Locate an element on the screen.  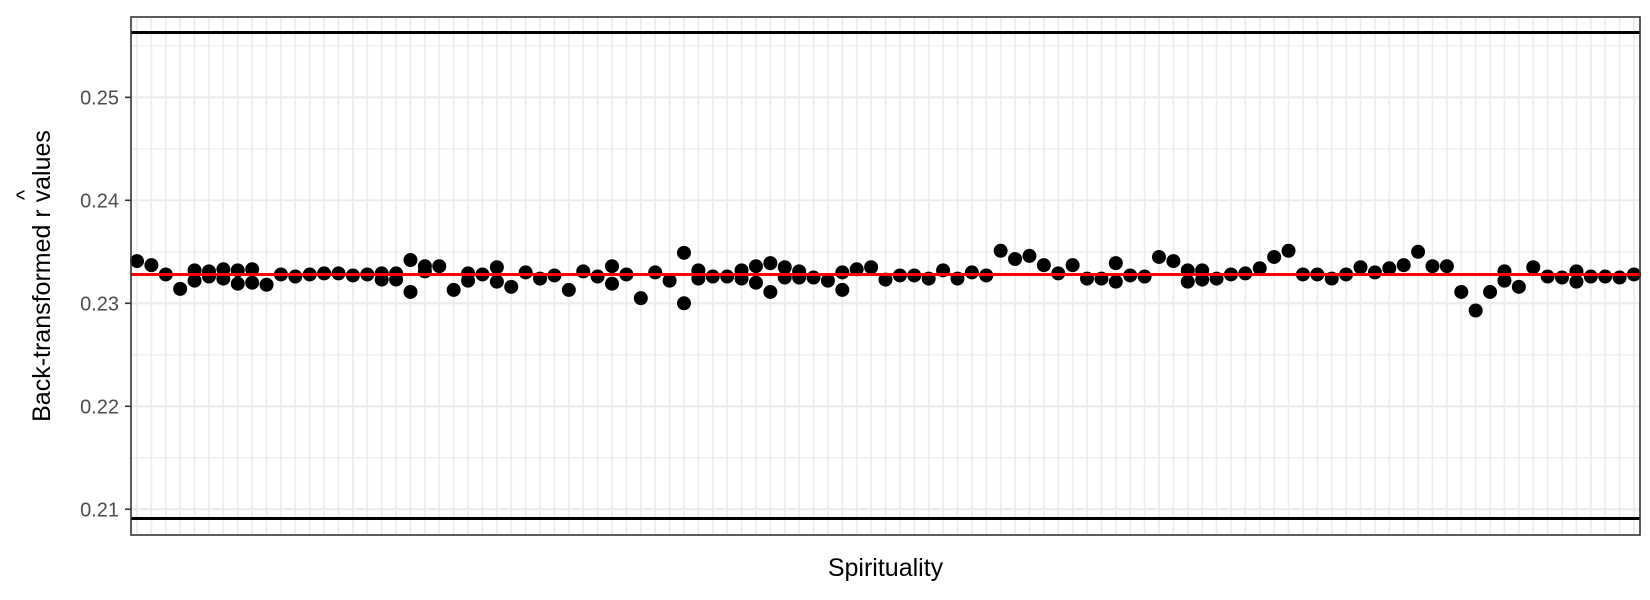
y-tick-label: 0.25 is located at coordinates (99, 98).